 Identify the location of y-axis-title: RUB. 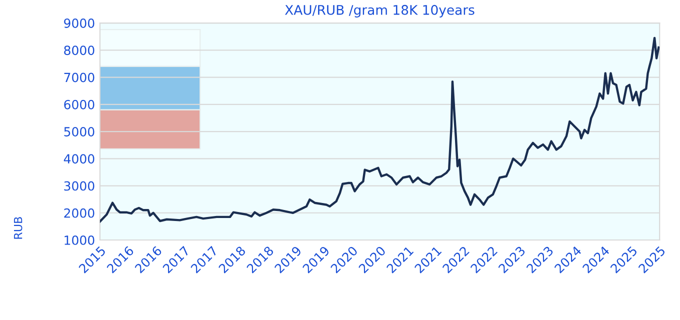
(18, 228).